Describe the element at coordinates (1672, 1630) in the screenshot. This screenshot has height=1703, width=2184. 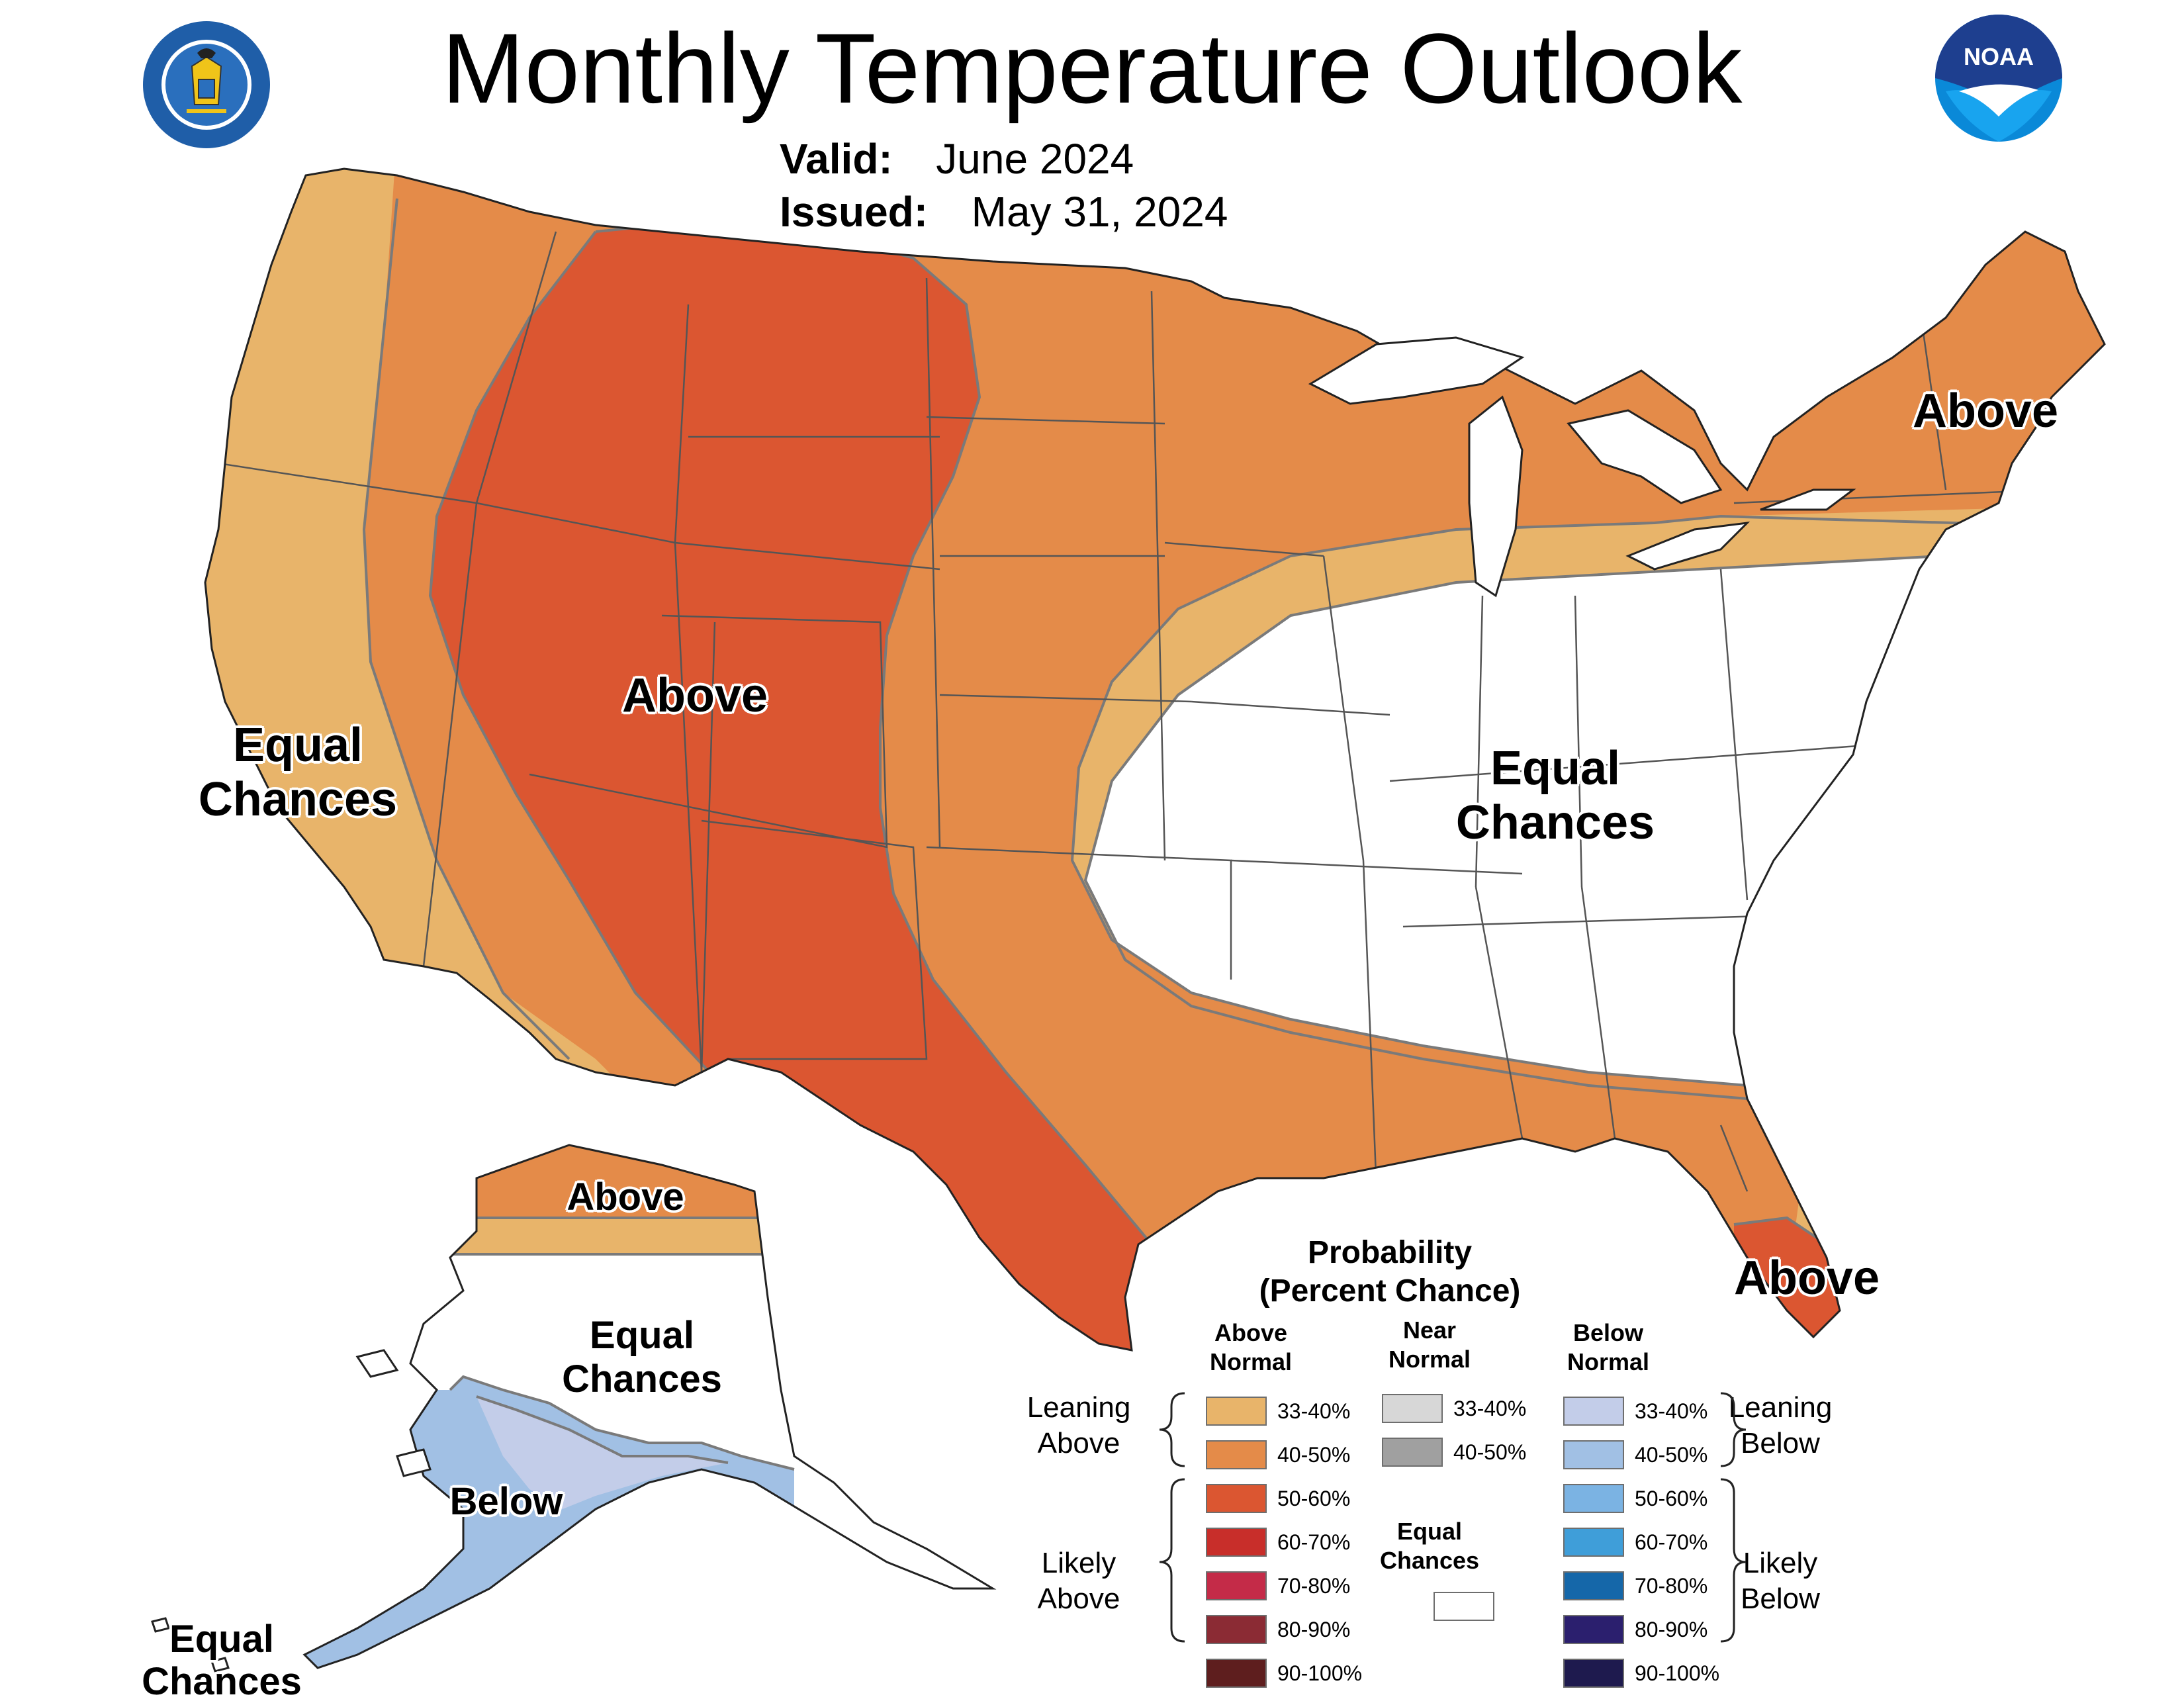
I see `pct-below-80-90: 80-90%` at that location.